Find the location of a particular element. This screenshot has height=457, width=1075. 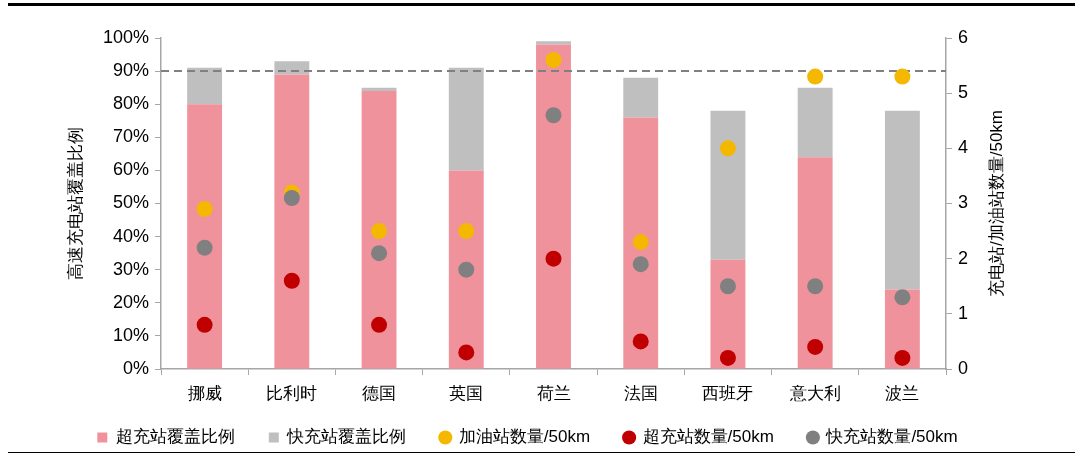

x-tick-label: 挪威 is located at coordinates (204, 393).